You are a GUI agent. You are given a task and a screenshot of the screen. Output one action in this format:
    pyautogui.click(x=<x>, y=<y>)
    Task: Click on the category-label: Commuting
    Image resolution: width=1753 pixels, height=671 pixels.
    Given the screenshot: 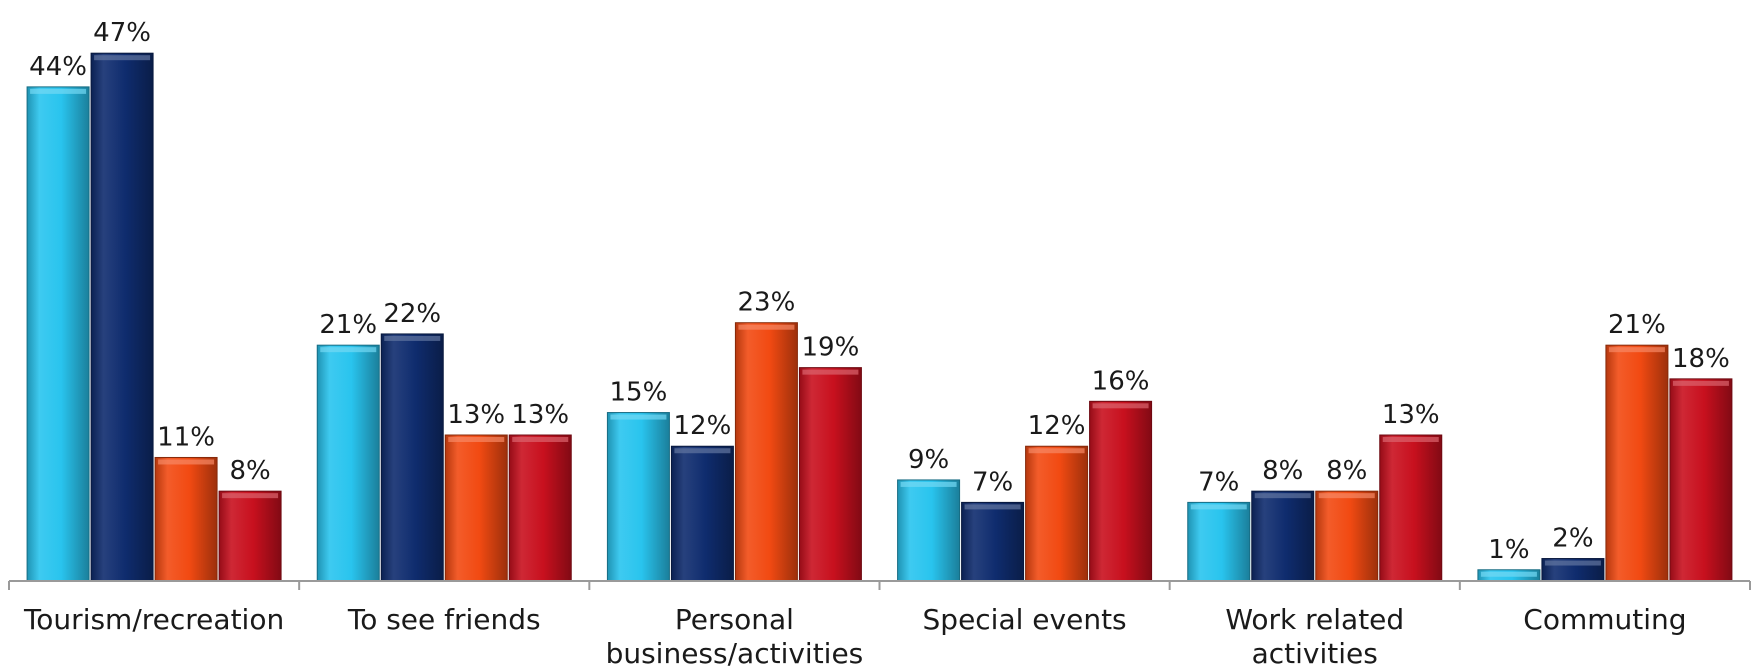 What is the action you would take?
    pyautogui.click(x=1604, y=619)
    